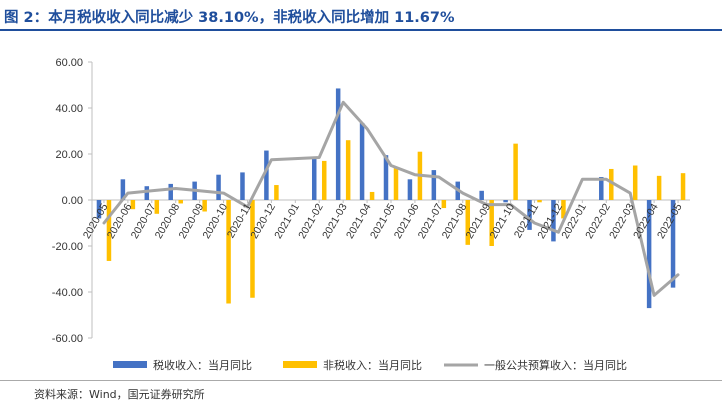  What do you see at coordinates (555, 365) in the screenshot?
I see `legend-budget-label: 一般公共预算收入：当月同比` at bounding box center [555, 365].